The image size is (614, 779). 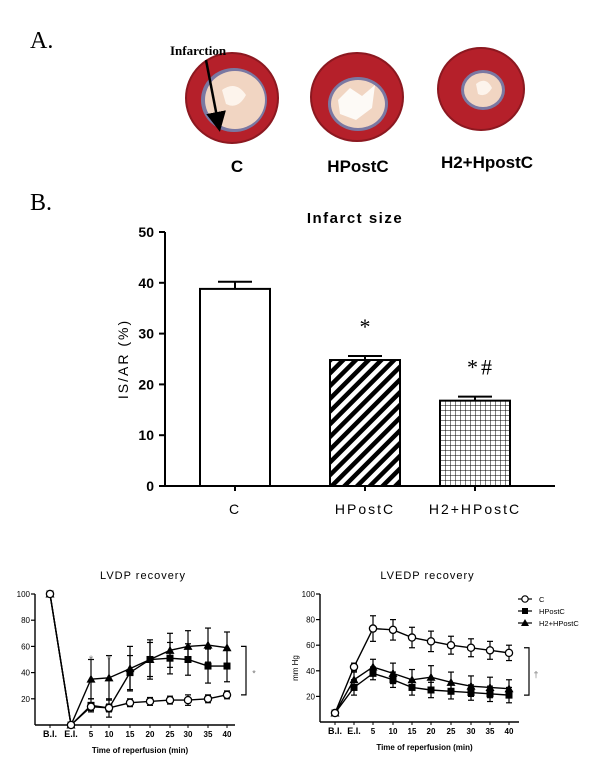 What do you see at coordinates (215, 95) in the screenshot?
I see `infarction-arrow` at bounding box center [215, 95].